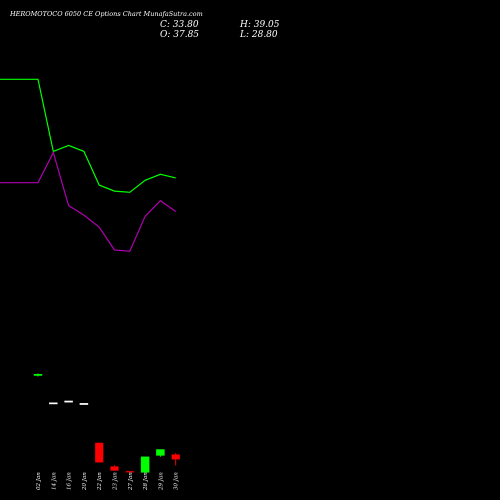  I want to click on x-tick-label: 22 Jan, so click(100, 481).